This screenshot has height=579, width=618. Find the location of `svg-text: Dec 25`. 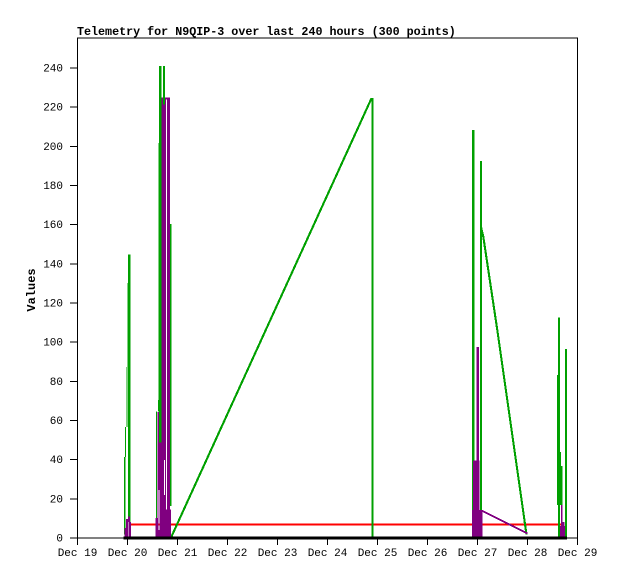

svg-text: Dec 25 is located at coordinates (378, 554).